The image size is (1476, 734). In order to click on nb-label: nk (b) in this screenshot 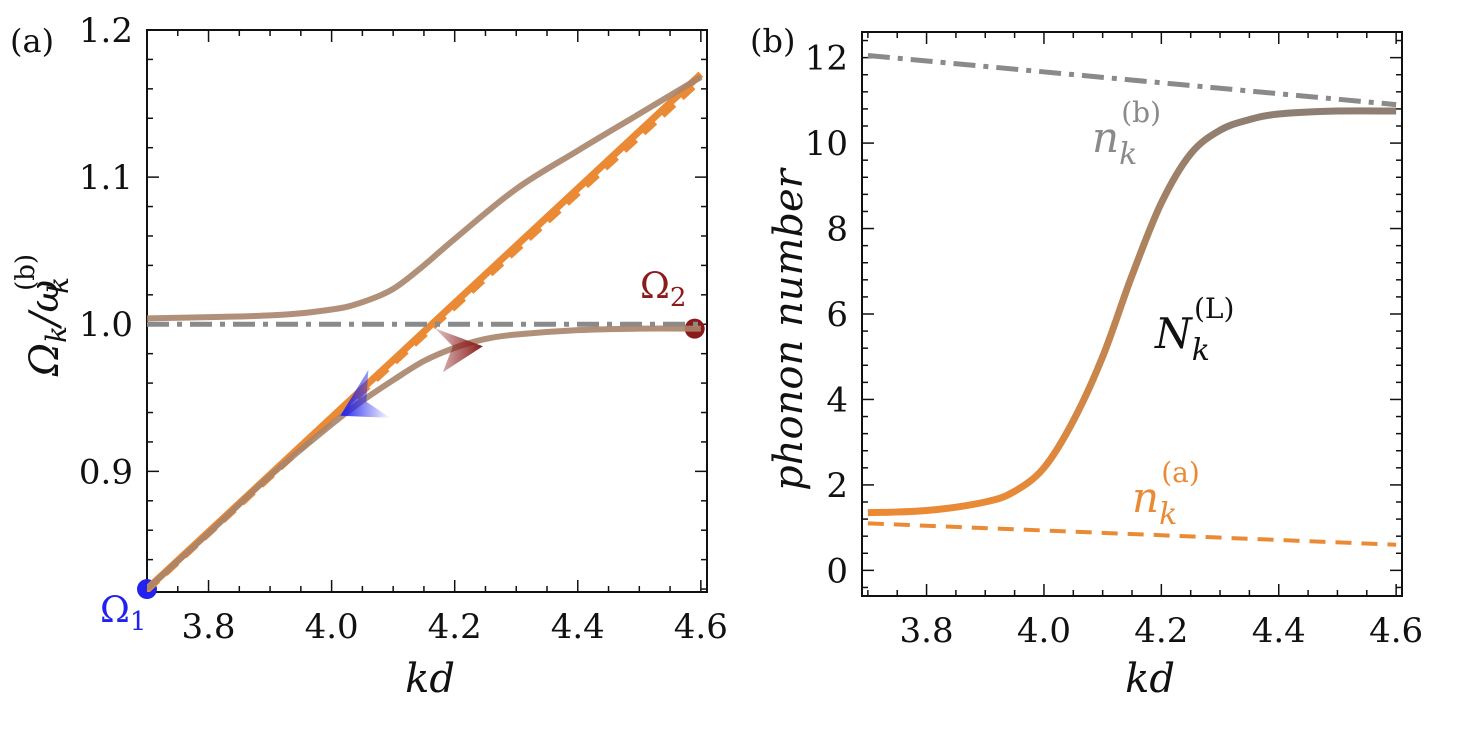, I will do `click(1126, 134)`.